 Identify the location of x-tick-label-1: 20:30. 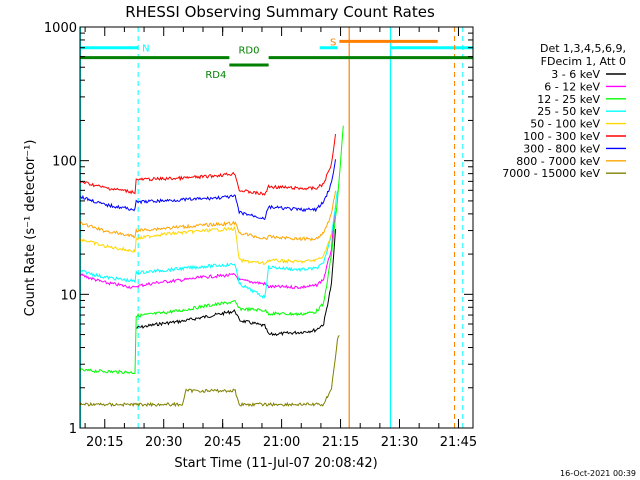
(163, 442).